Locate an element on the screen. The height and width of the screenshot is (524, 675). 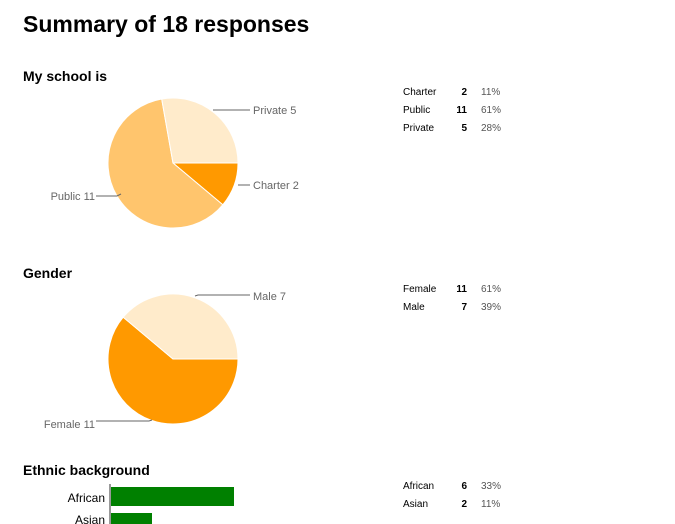
summary-row: Private 5 28% is located at coordinates (460, 129).